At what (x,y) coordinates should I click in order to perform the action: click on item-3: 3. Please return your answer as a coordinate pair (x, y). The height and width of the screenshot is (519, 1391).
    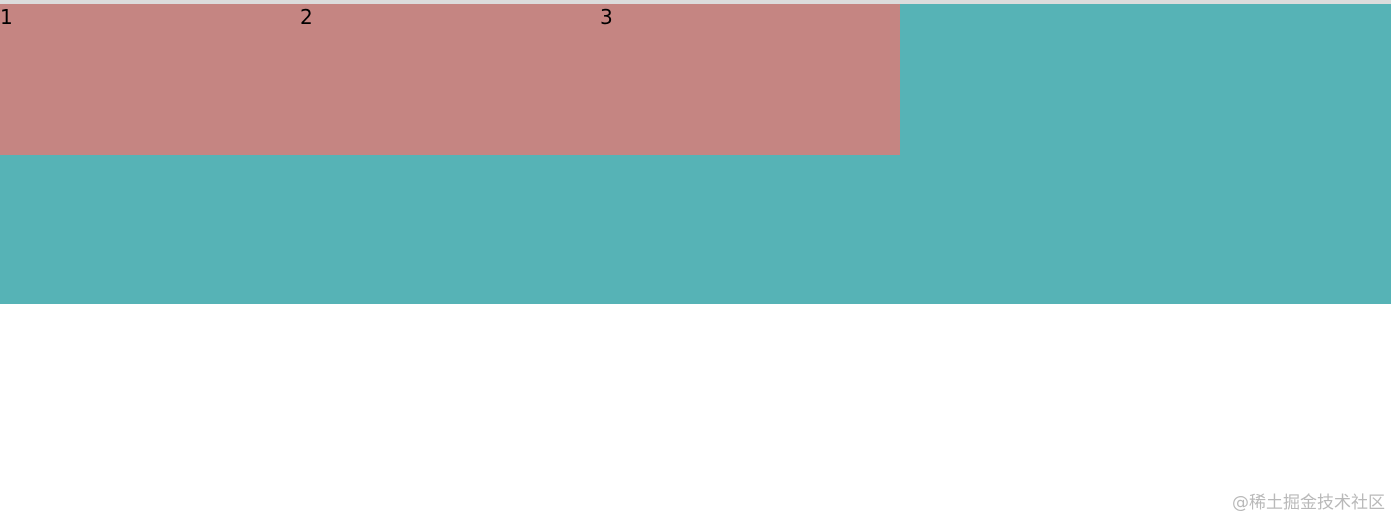
    Looking at the image, I should click on (606, 17).